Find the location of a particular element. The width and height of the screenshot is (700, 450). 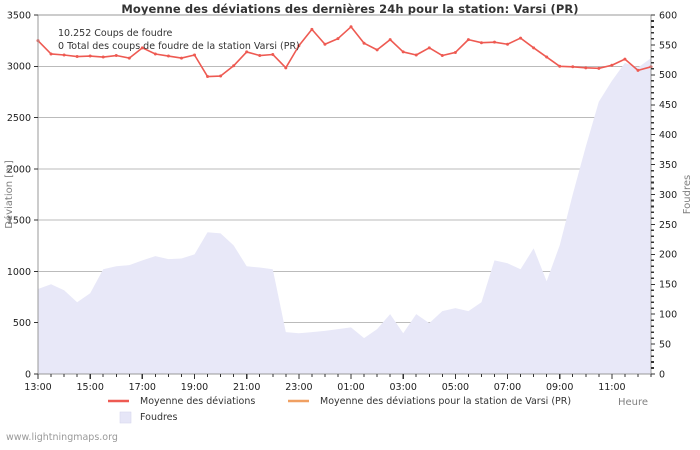

x-axis-tick-label: 01:00 is located at coordinates (350, 387).